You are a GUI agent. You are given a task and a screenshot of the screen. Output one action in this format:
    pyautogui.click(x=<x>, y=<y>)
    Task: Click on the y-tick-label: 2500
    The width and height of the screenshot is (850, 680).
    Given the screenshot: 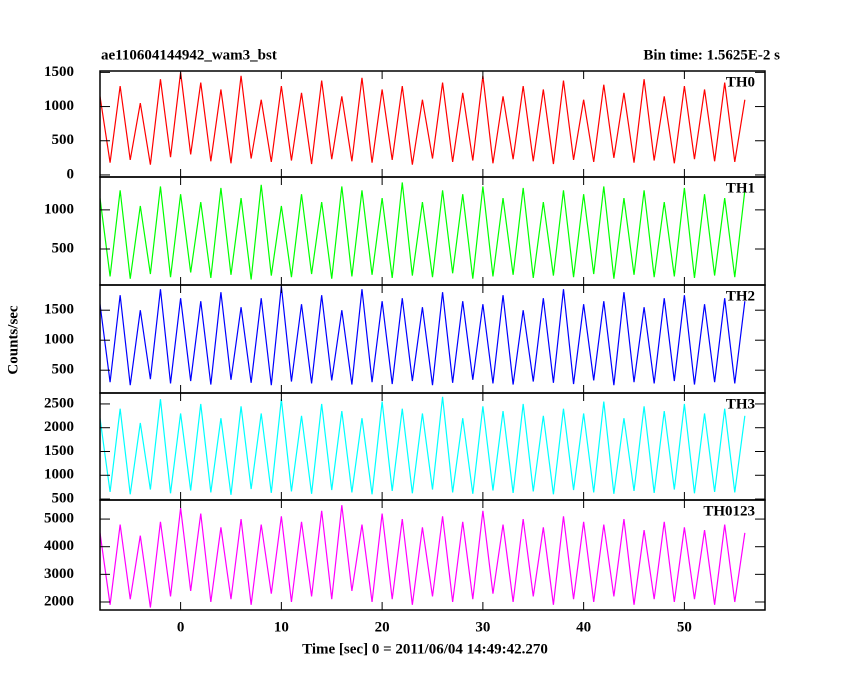 What is the action you would take?
    pyautogui.click(x=59, y=403)
    